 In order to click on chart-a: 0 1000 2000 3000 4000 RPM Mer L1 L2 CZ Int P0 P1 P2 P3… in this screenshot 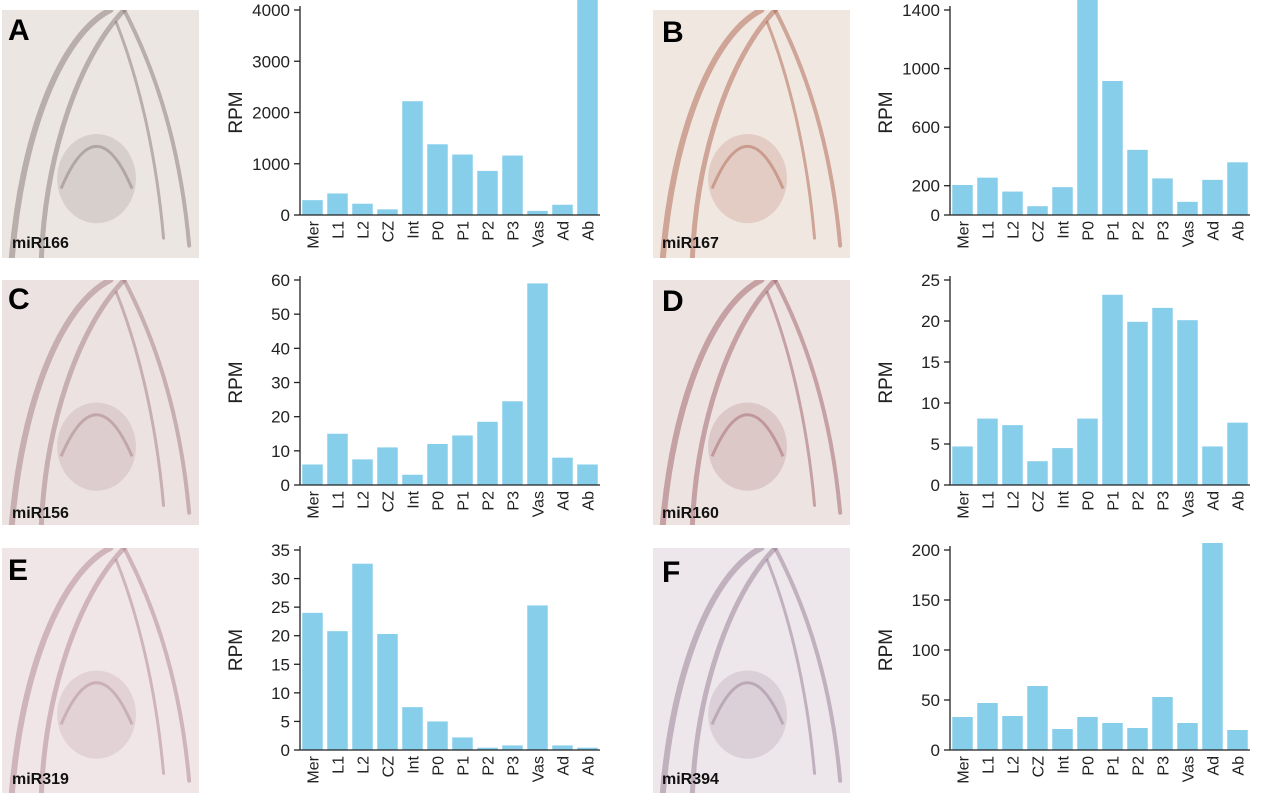, I will do `click(410, 135)`.